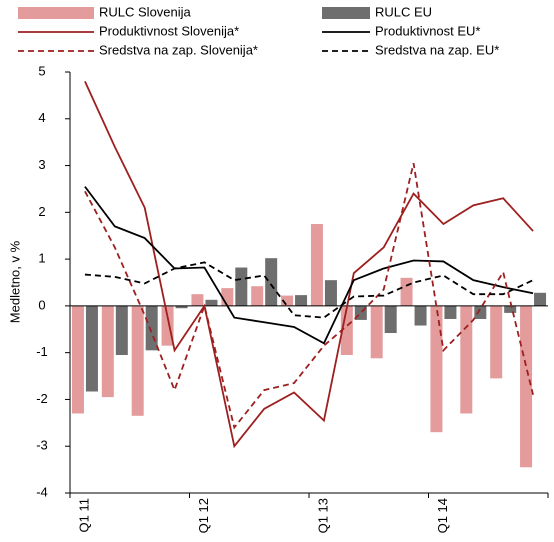 The image size is (554, 542). What do you see at coordinates (42, 445) in the screenshot?
I see `y-tick-label: -3` at bounding box center [42, 445].